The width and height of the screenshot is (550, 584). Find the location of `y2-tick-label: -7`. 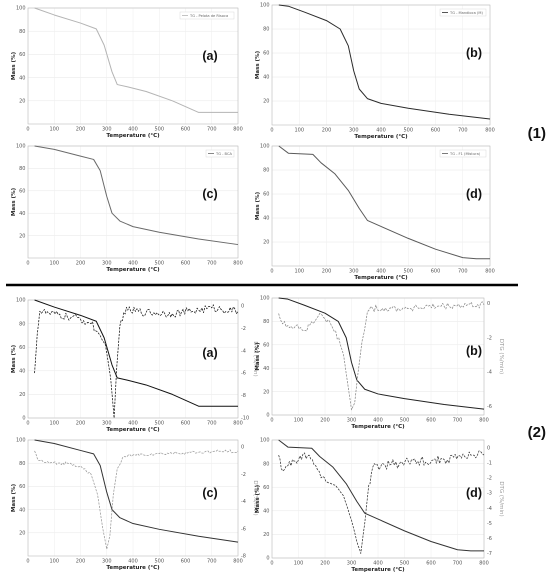

y2-tick-label: -7 is located at coordinates (489, 554).